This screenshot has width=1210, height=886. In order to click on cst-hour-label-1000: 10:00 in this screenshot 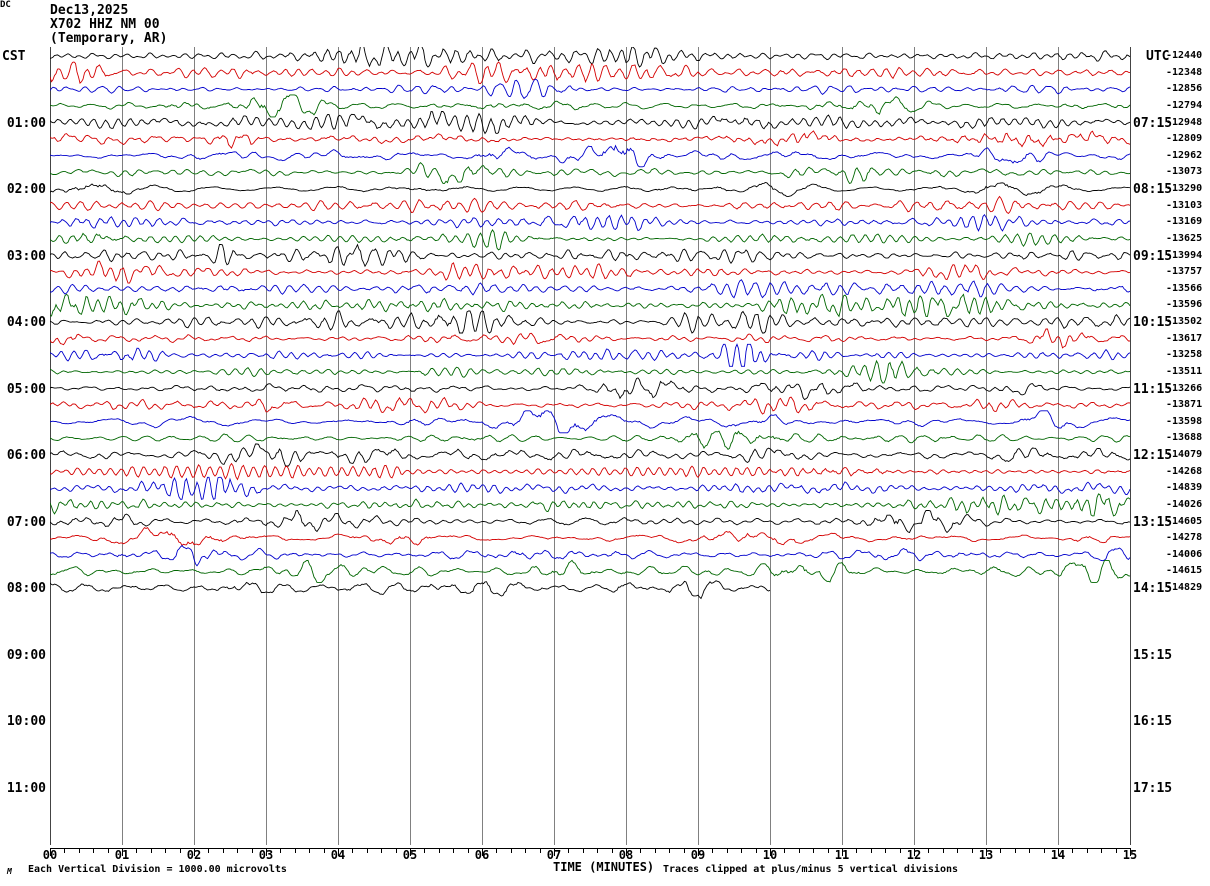, I will do `click(26, 721)`.